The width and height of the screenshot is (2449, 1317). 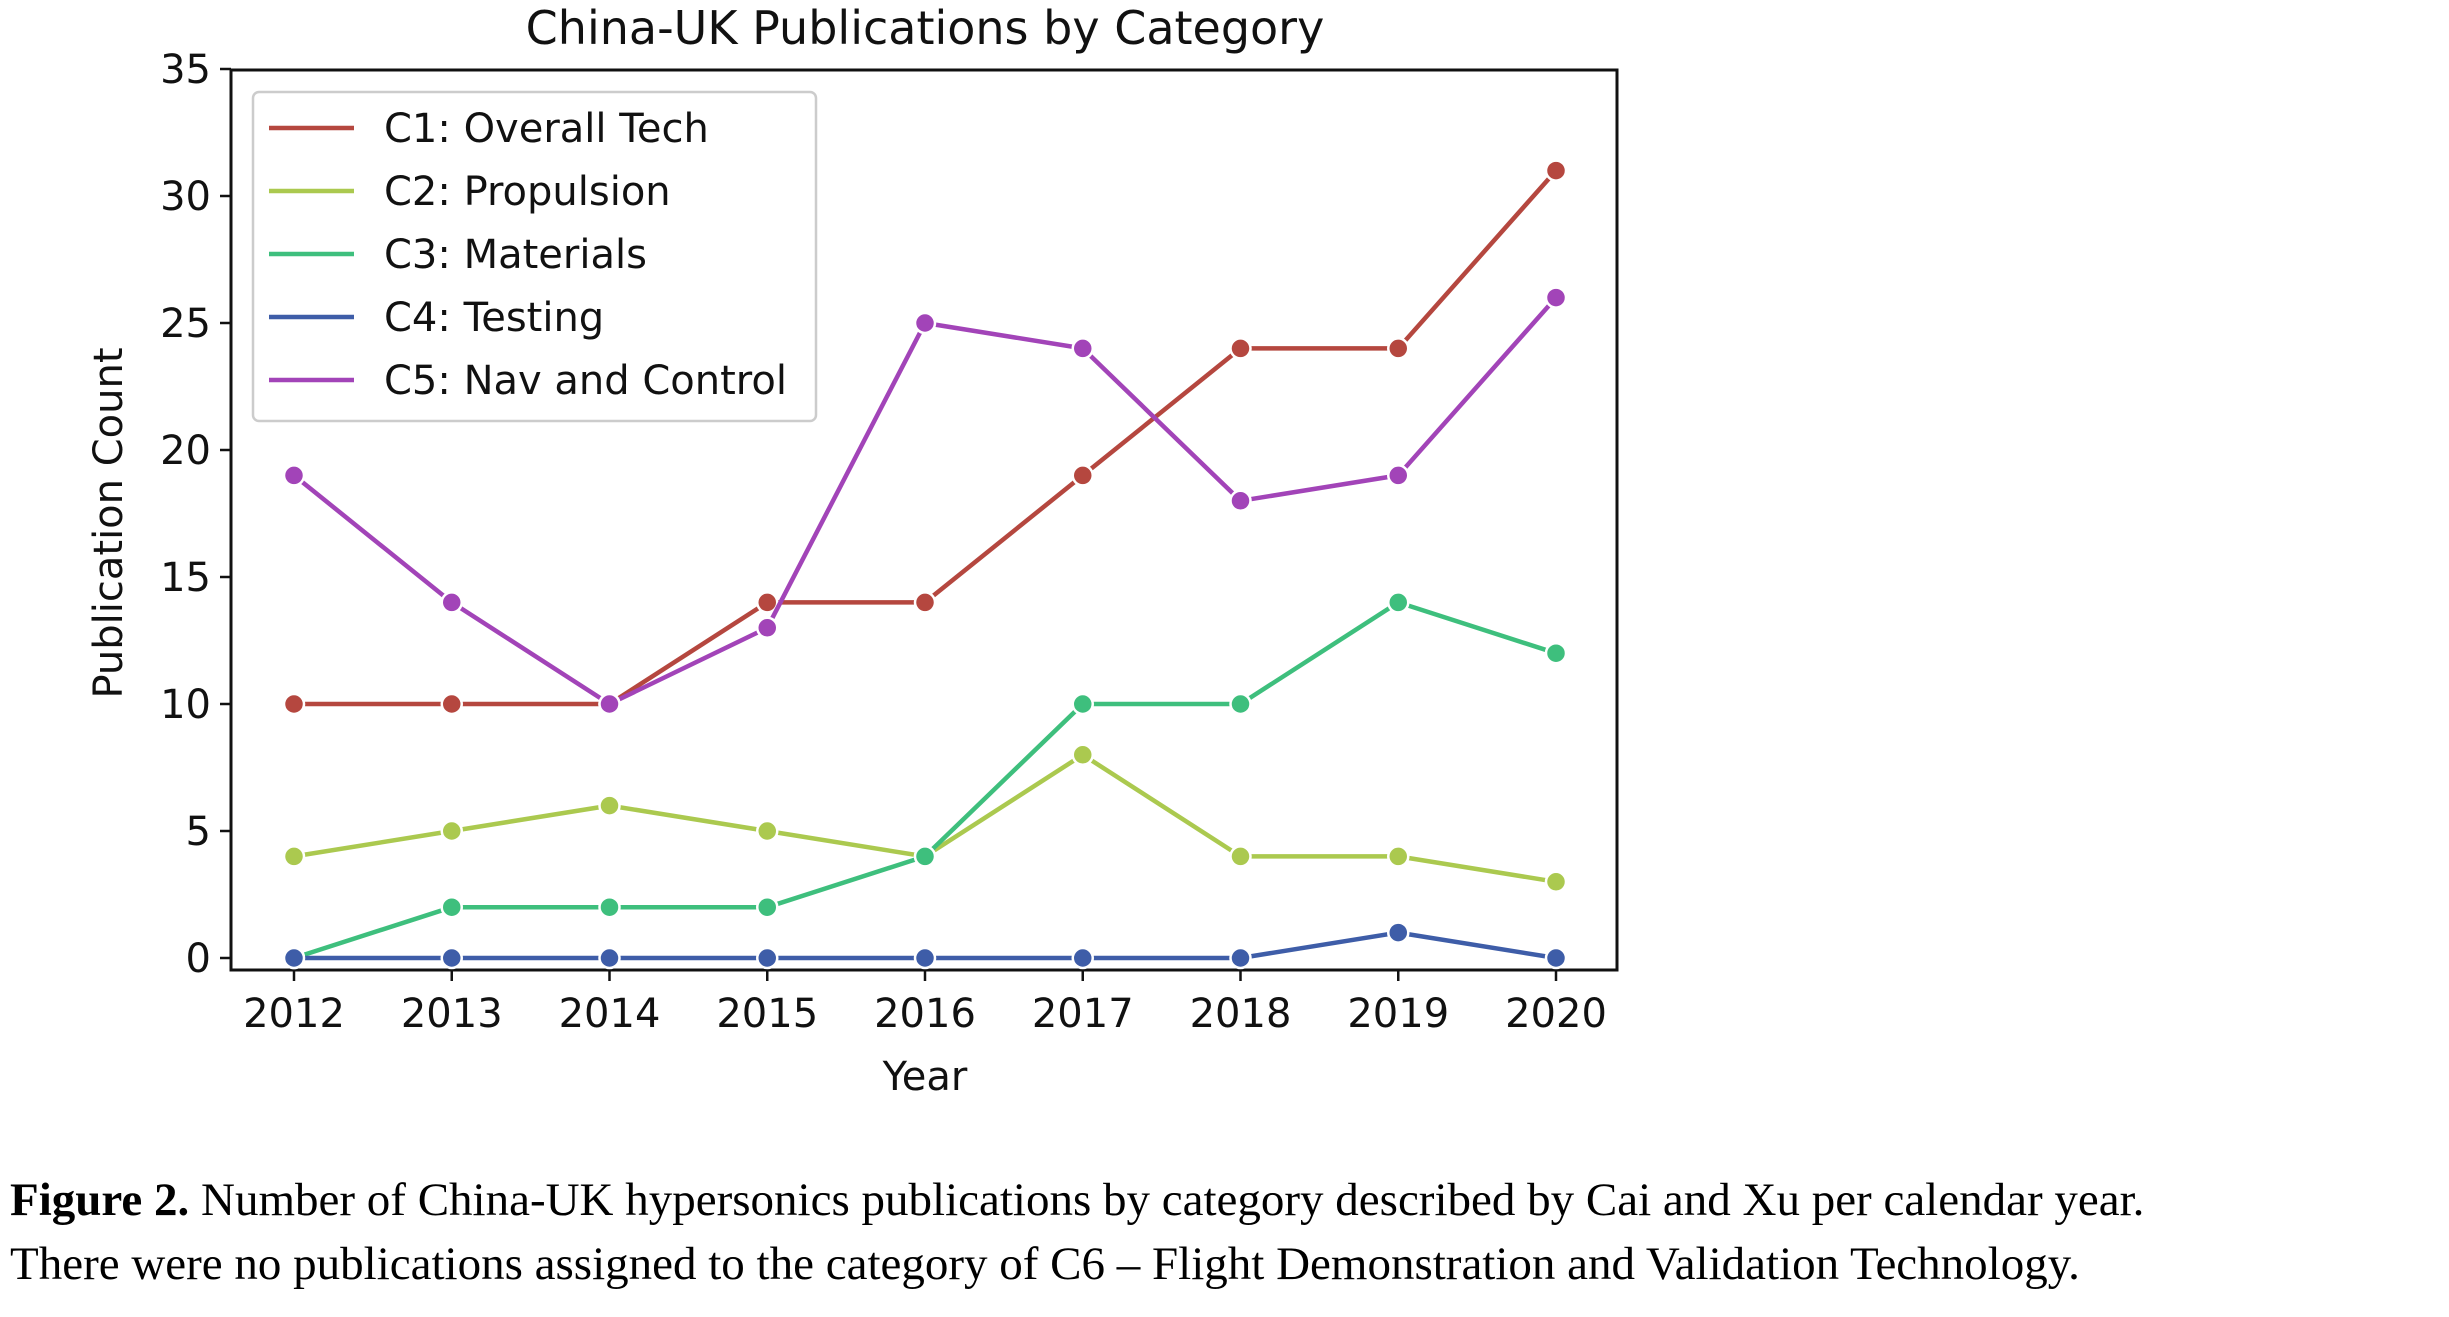 I want to click on legend-label-5: C5: Nav and Control, so click(x=585, y=381).